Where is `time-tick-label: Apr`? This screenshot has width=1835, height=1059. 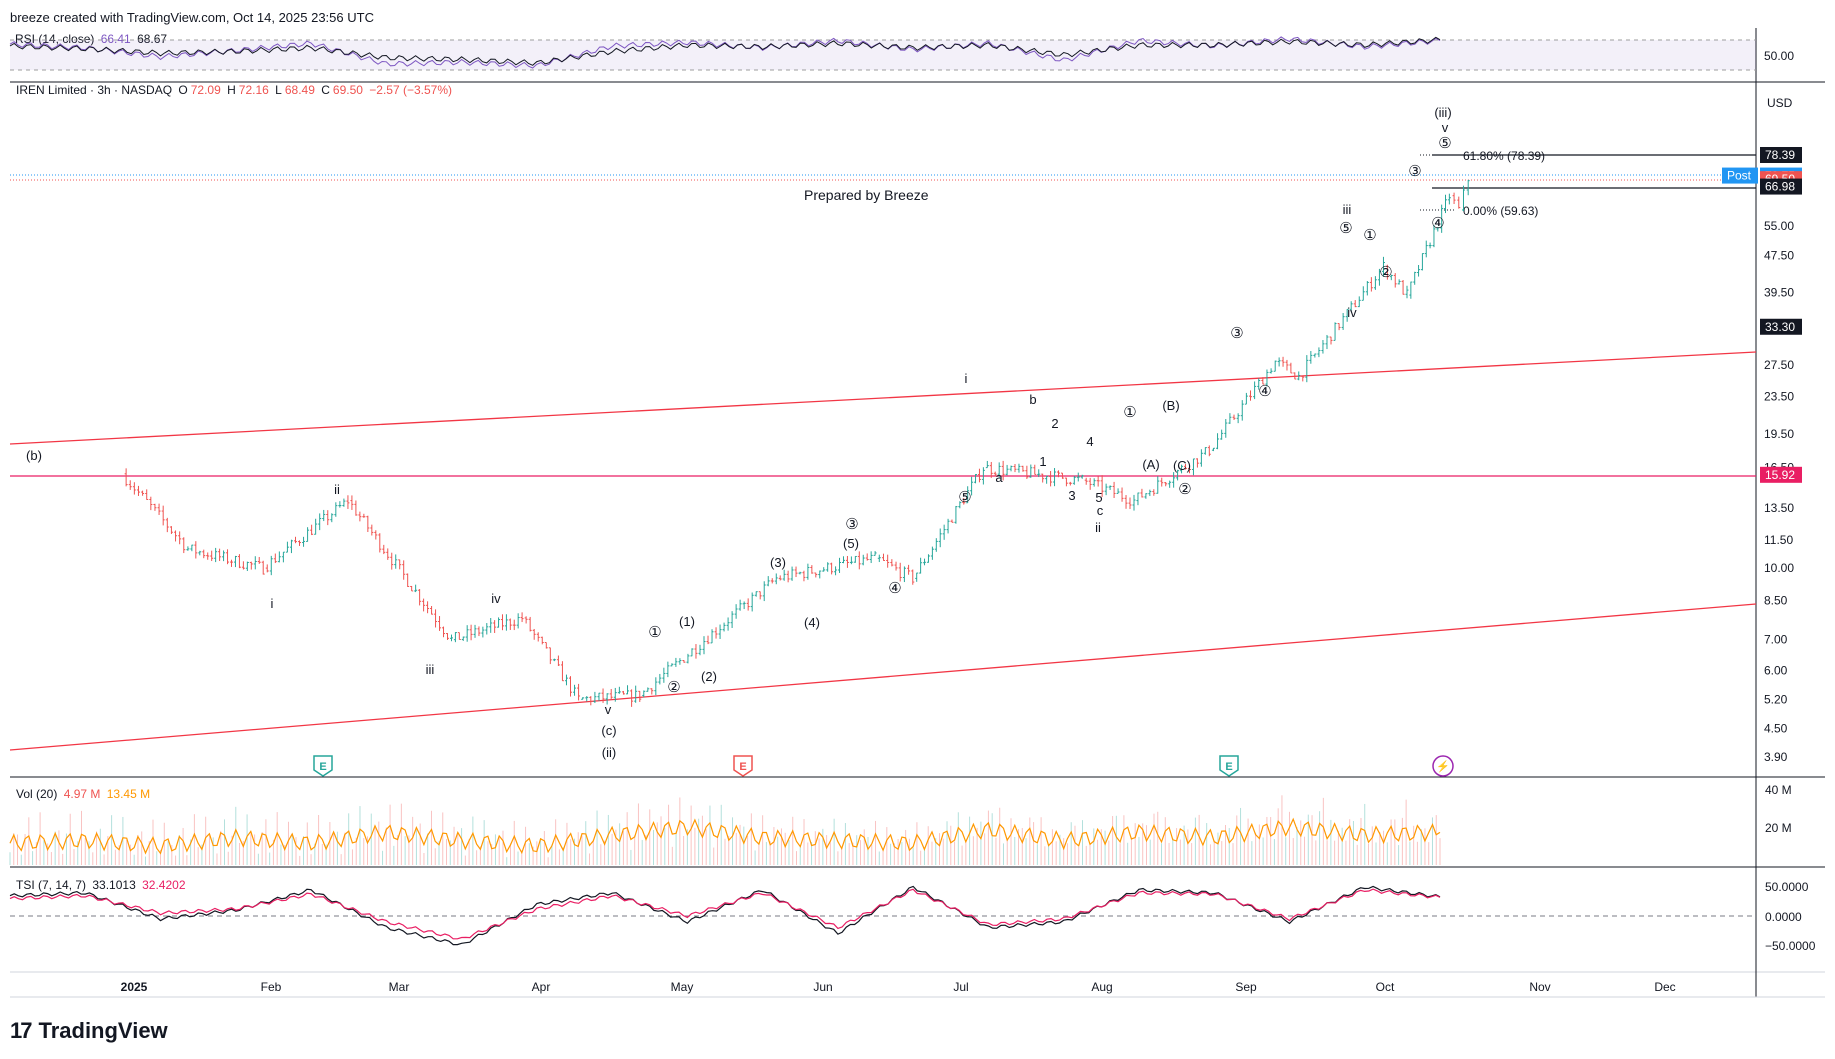 time-tick-label: Apr is located at coordinates (541, 987).